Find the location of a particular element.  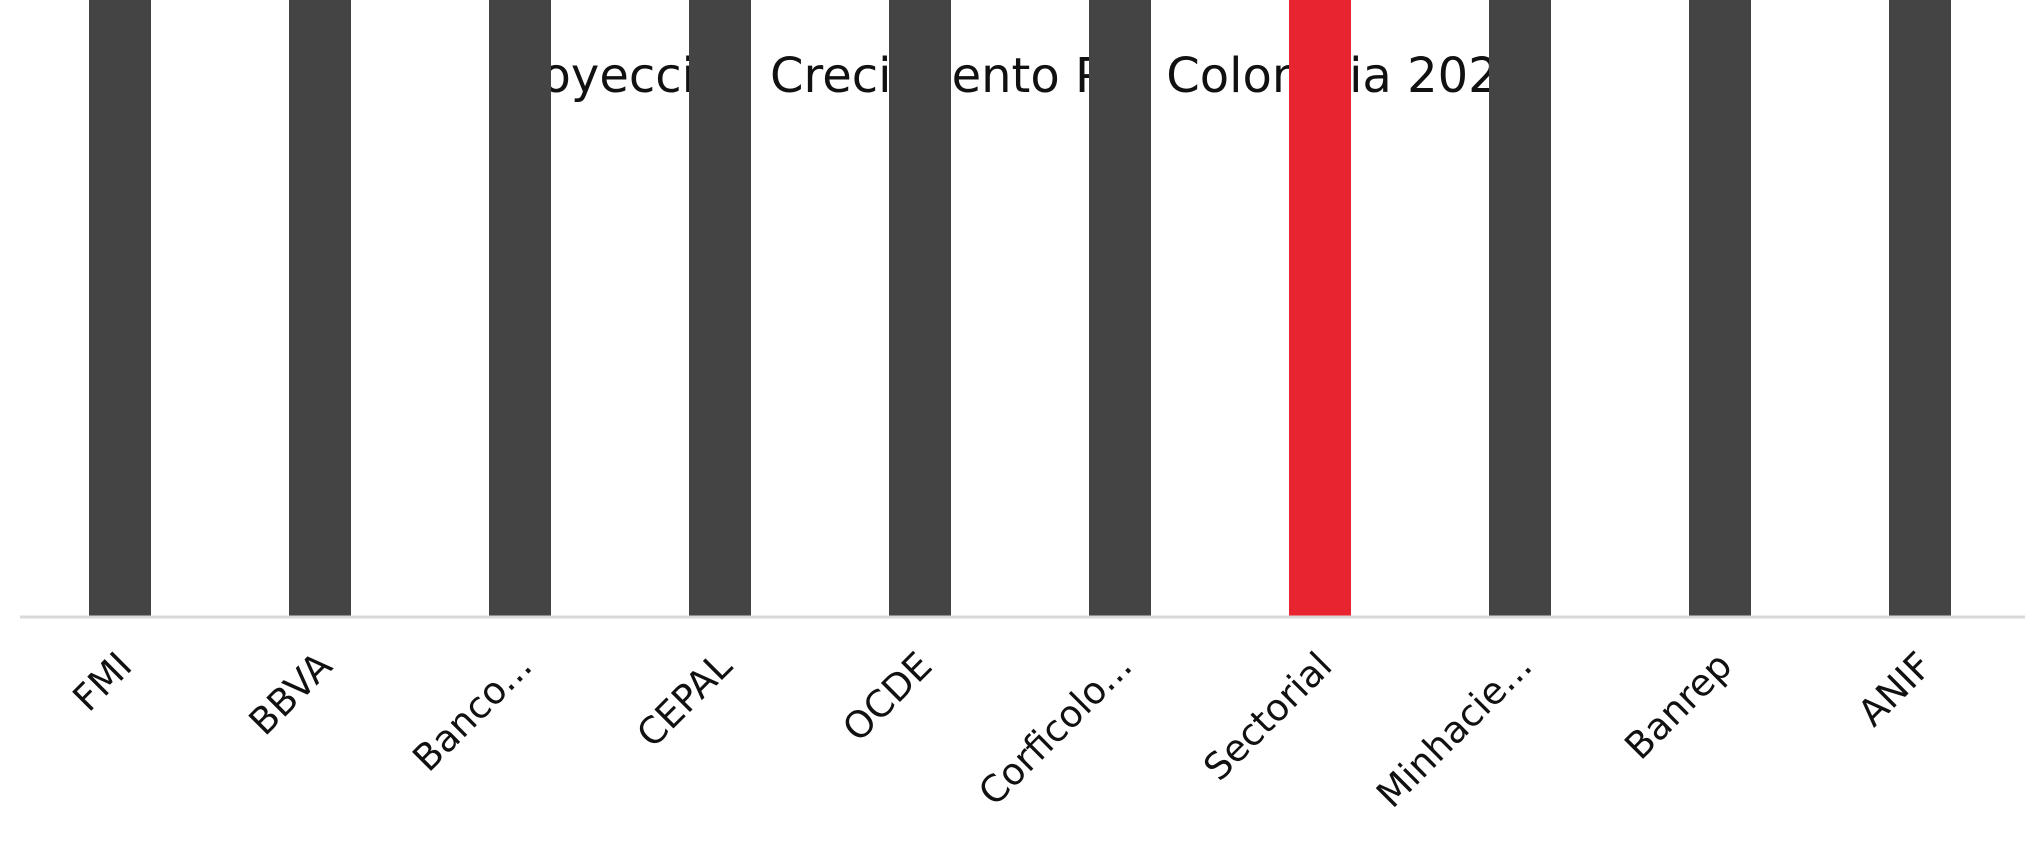

chart-title: Proyección Crecimiento PIB Colombia 2025 is located at coordinates (1012, 76).